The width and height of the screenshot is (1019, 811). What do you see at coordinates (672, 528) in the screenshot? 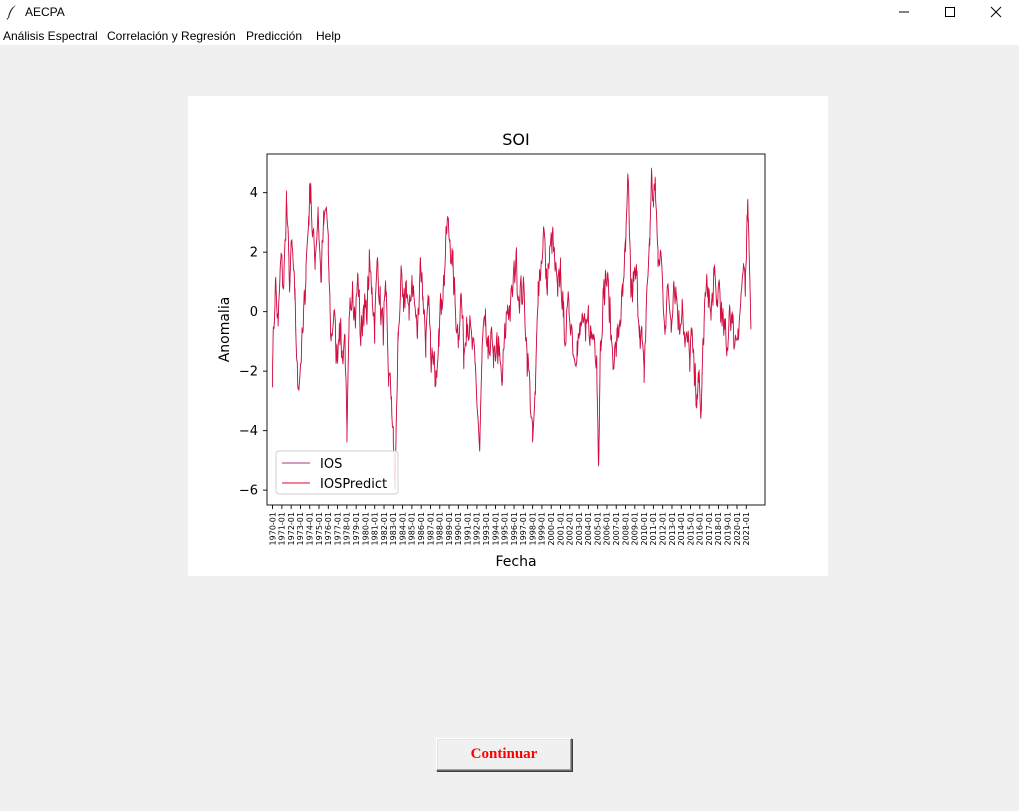
I see `x-tick-label: 2013-01` at bounding box center [672, 528].